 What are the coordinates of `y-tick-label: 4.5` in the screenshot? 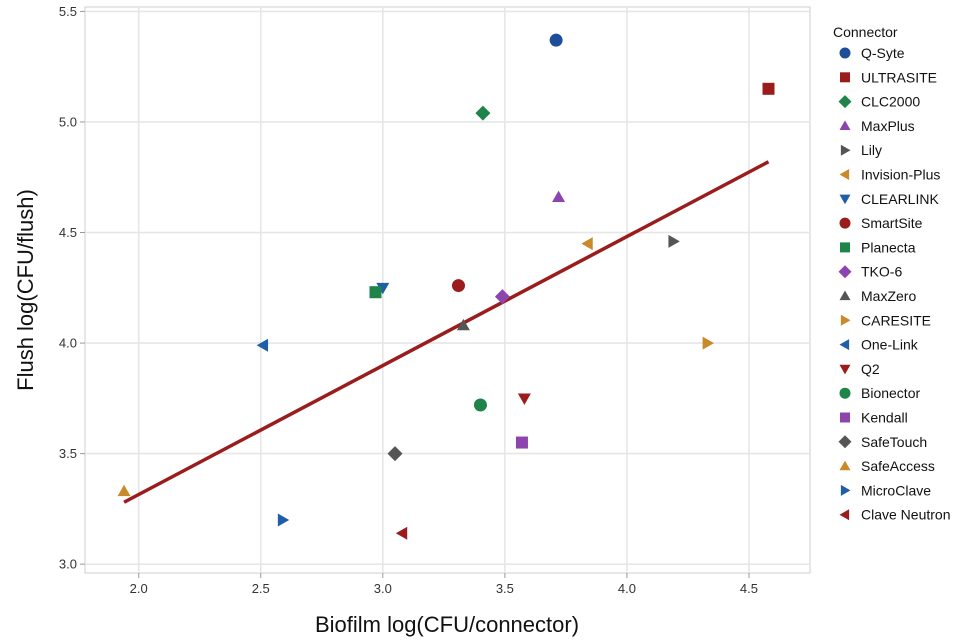 It's located at (68, 232).